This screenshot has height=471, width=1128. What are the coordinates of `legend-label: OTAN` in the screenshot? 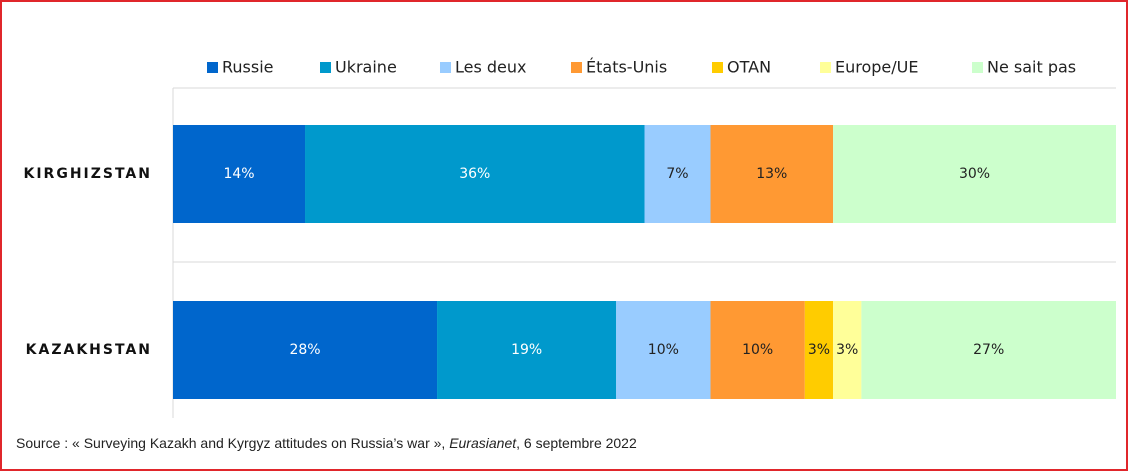 It's located at (749, 67).